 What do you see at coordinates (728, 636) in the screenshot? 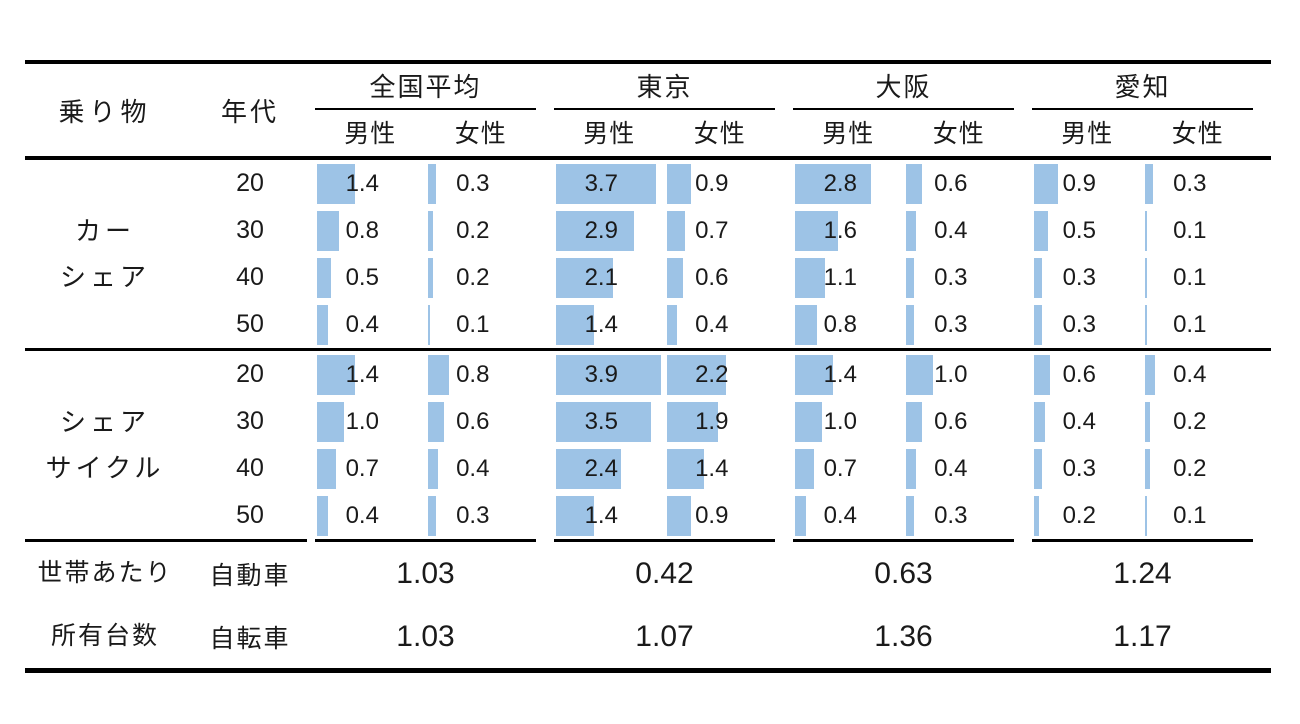
I see `ownership-row-bicycle: 自転車 1.03 1.07 1.36 1.17` at bounding box center [728, 636].